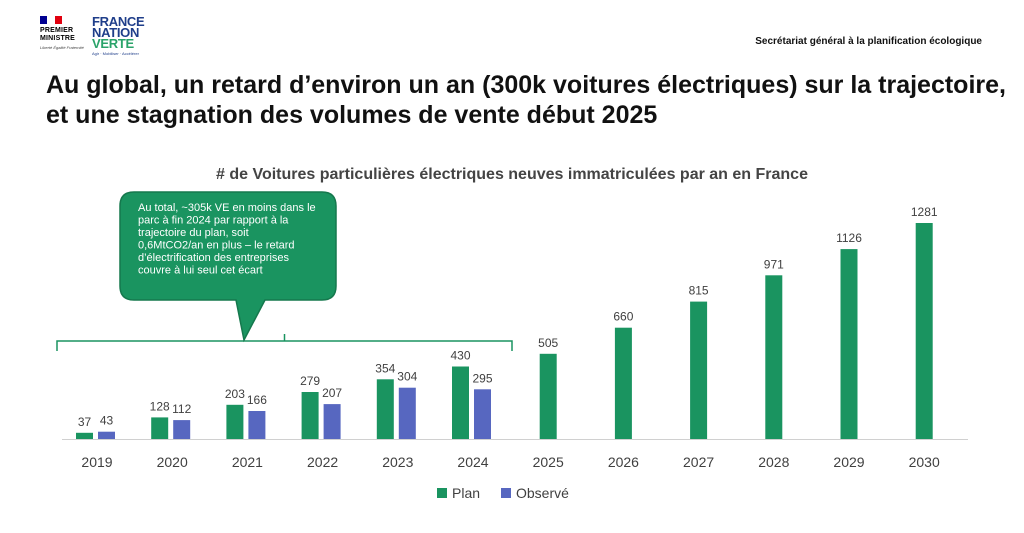 This screenshot has width=1024, height=533. Describe the element at coordinates (472, 462) in the screenshot. I see `x-tick-label: 2024` at that location.